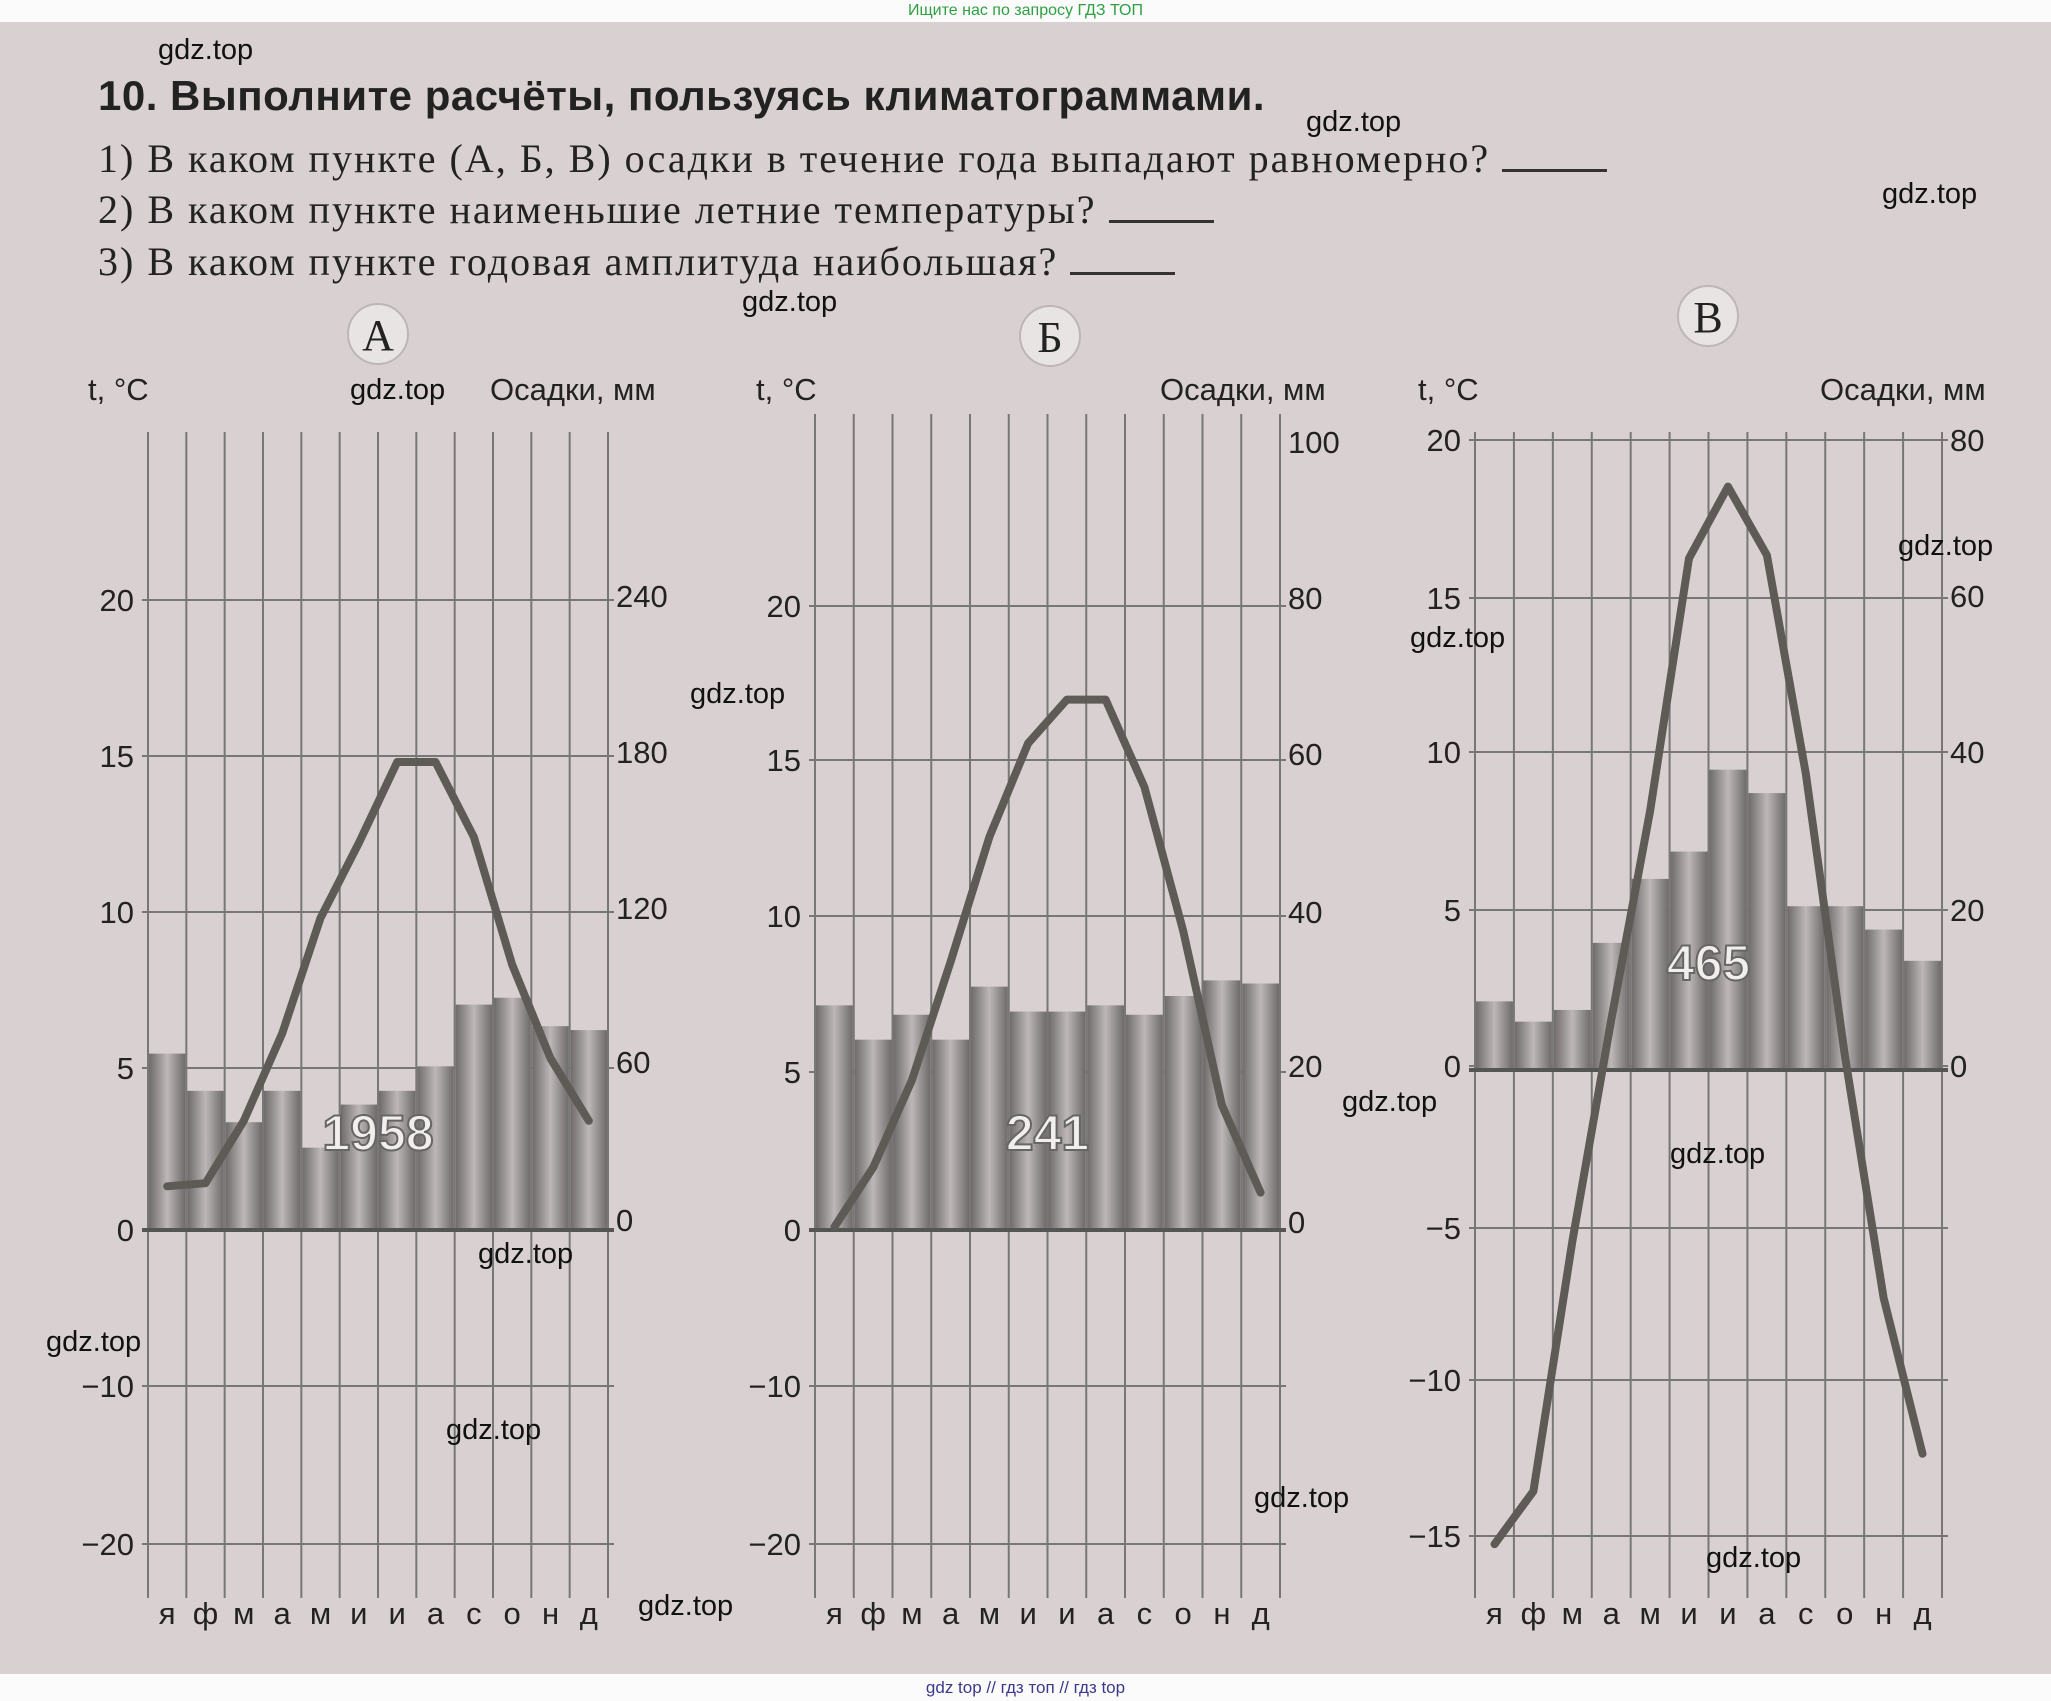 The width and height of the screenshot is (2051, 1701). I want to click on annual-precipitation-total: 465, so click(1708, 963).